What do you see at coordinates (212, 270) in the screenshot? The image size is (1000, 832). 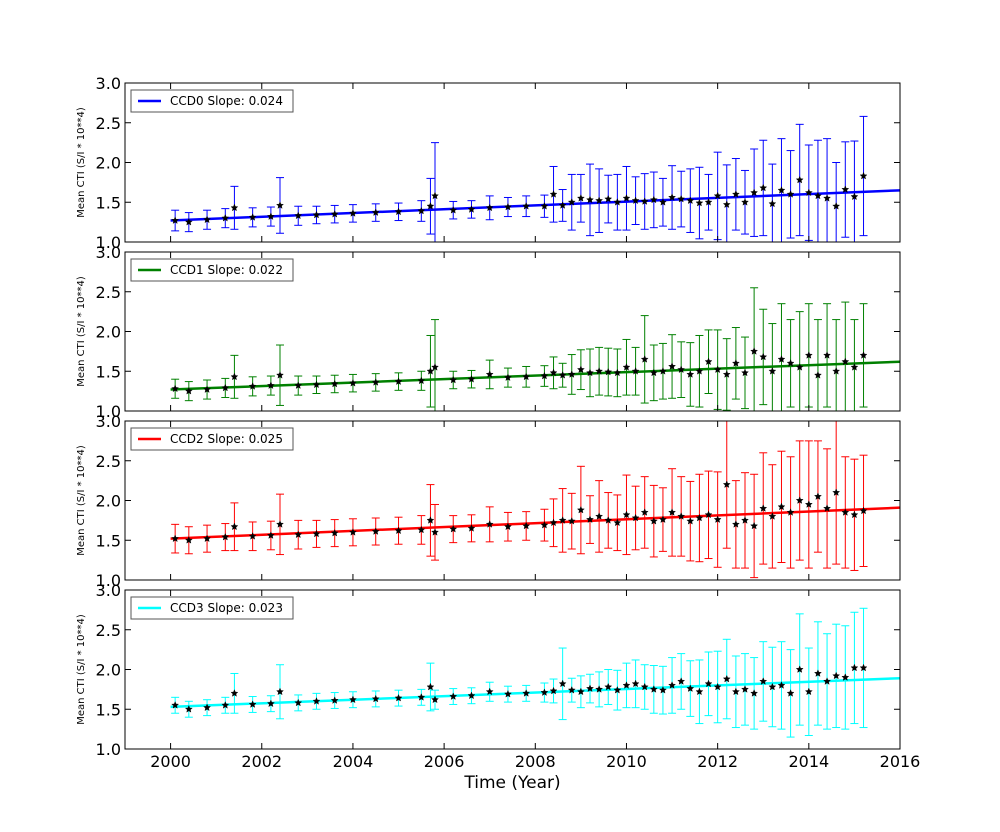 I see `legend: CCD1 Slope: 0.022` at bounding box center [212, 270].